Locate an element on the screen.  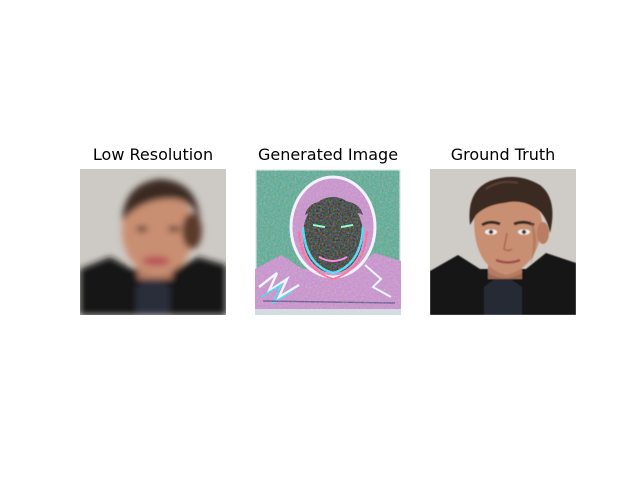
panel-title-low-resolution: Low Resolution is located at coordinates (153, 155).